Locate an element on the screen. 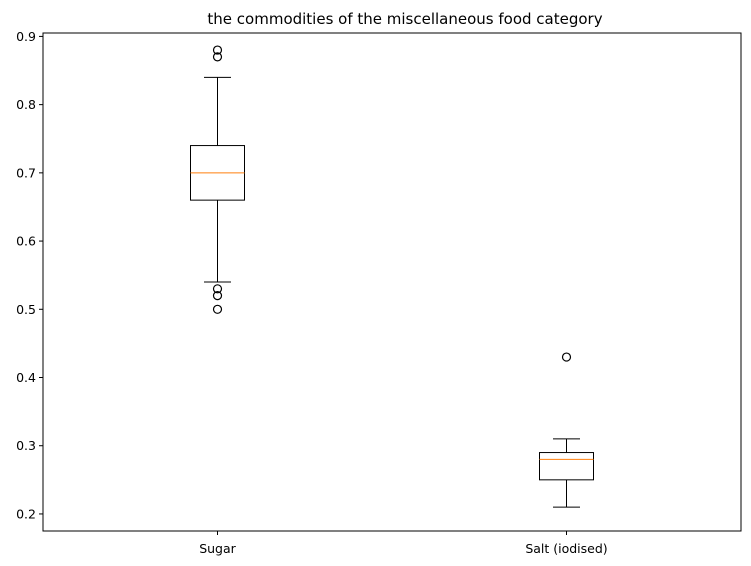 The image size is (751, 566). x-tick-label-1: Salt (iodised) is located at coordinates (566, 548).